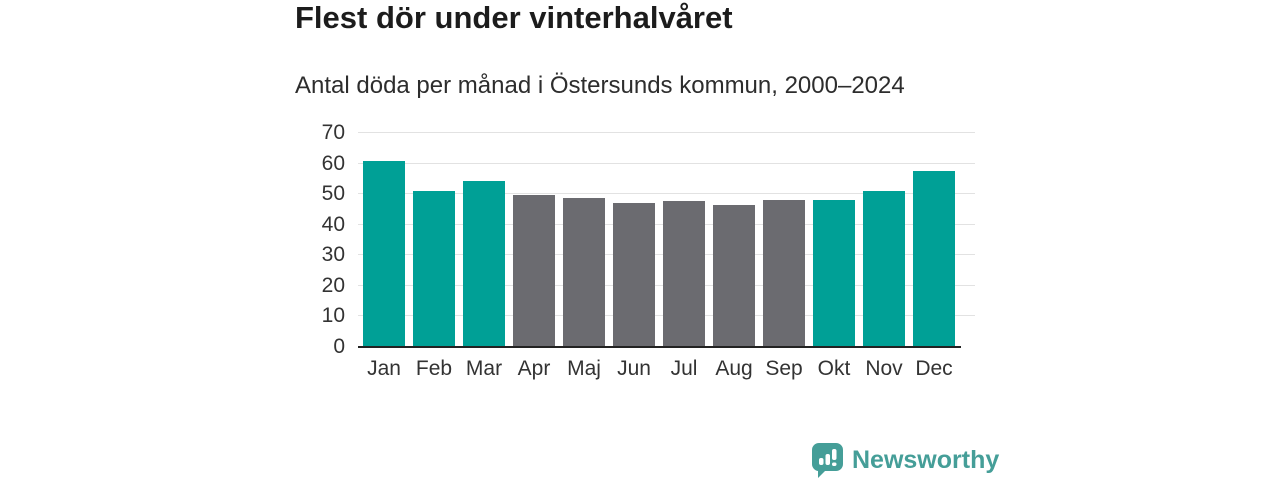 Image resolution: width=1280 pixels, height=480 pixels. Describe the element at coordinates (827, 460) in the screenshot. I see `bar-chart-speech-bubble-icon` at that location.